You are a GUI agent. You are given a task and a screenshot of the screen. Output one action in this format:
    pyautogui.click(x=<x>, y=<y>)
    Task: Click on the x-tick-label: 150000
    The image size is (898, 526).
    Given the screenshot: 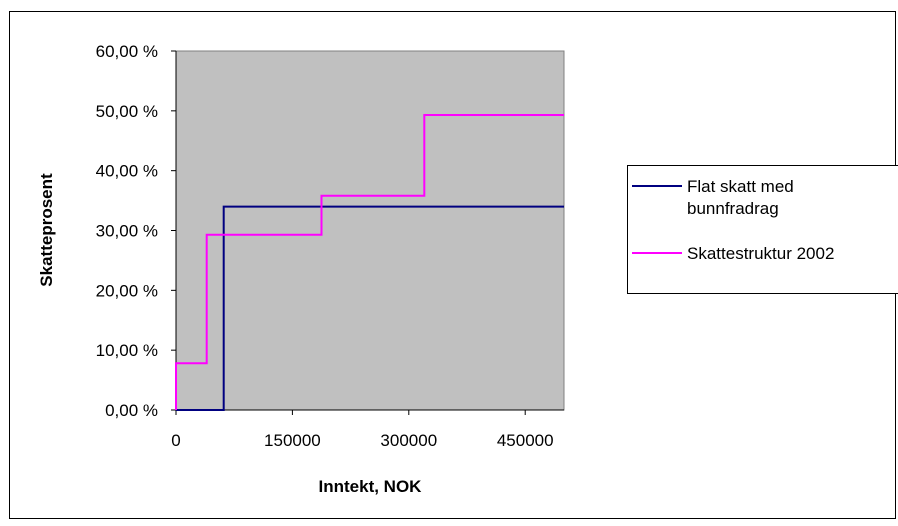 What is the action you would take?
    pyautogui.click(x=292, y=440)
    